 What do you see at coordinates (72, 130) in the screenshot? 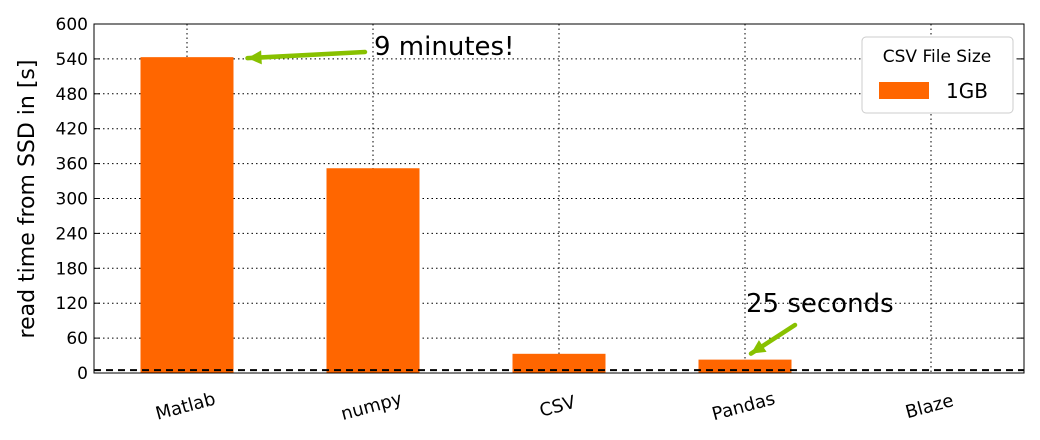
I see `y-tick-label: 420` at bounding box center [72, 130].